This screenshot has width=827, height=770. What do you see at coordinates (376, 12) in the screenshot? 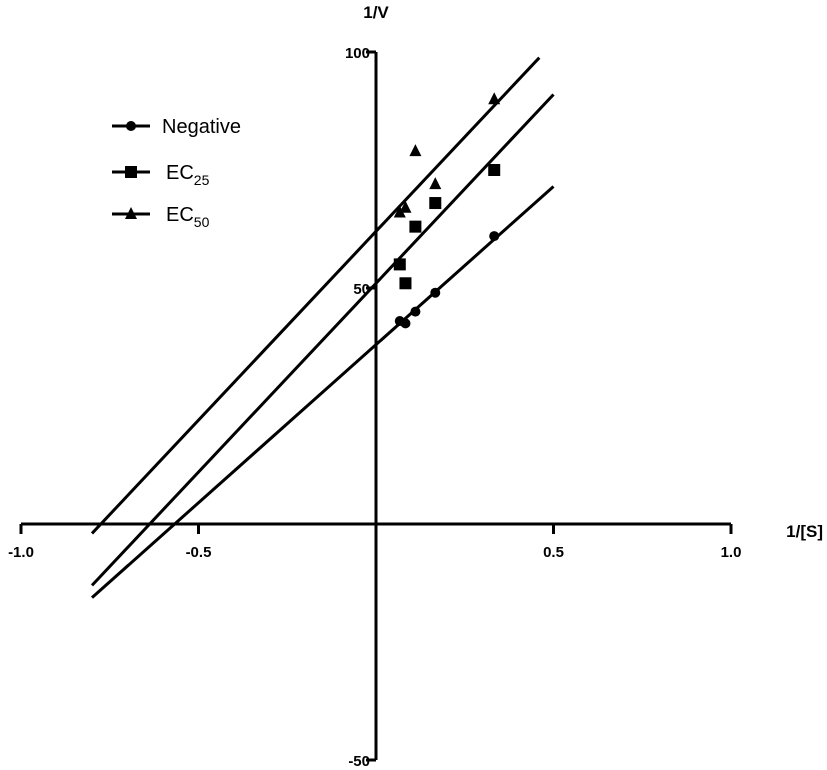
I see `y-axis-title: 1/V` at bounding box center [376, 12].